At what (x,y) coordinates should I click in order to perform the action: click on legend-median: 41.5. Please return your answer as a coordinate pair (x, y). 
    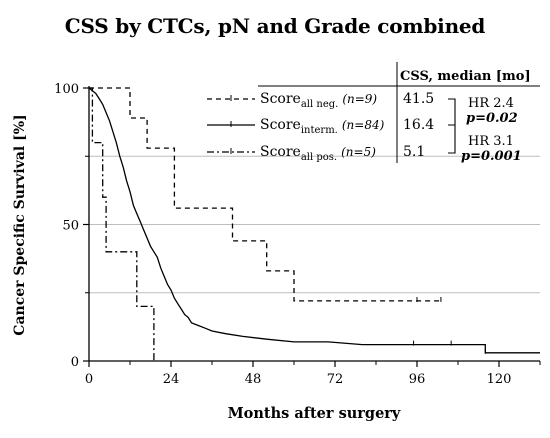
    Looking at the image, I should click on (418, 99).